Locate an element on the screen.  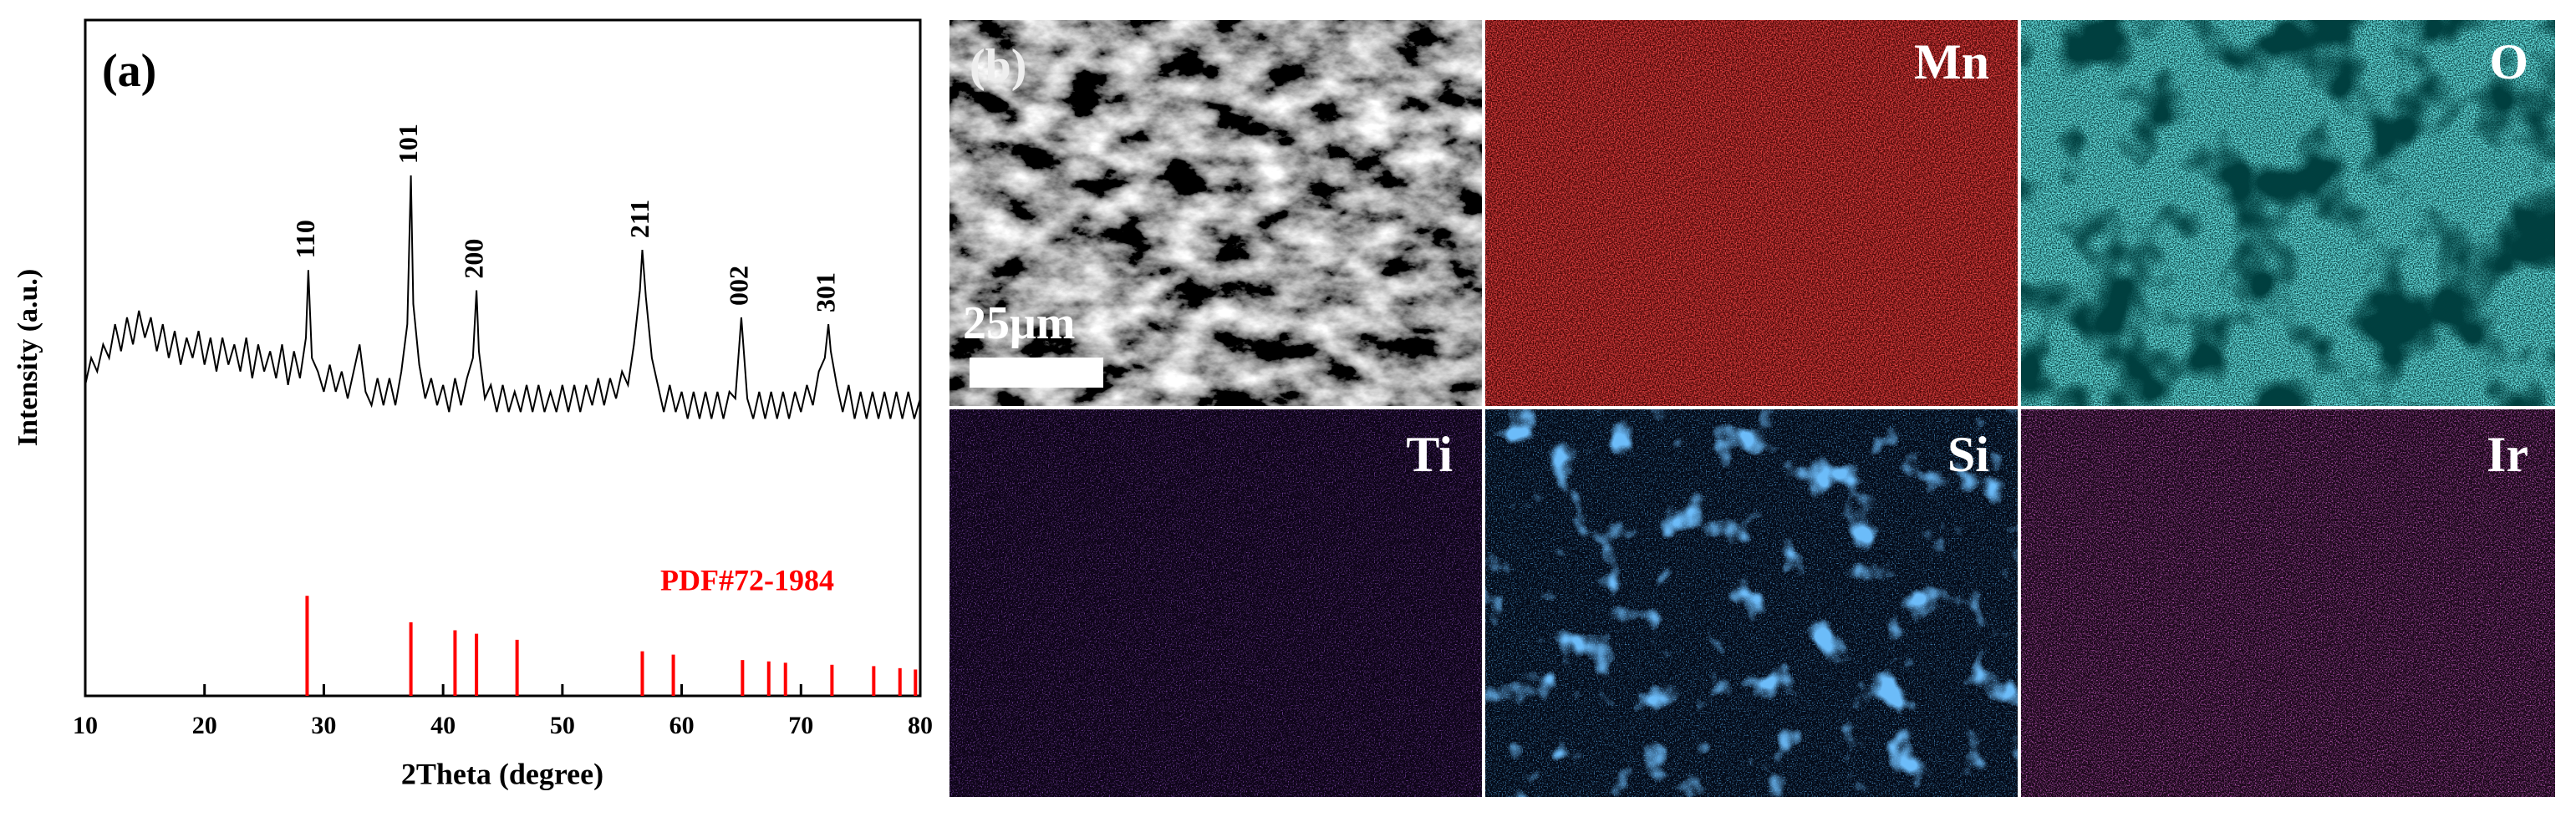
x-tick-label: 30 is located at coordinates (323, 725).